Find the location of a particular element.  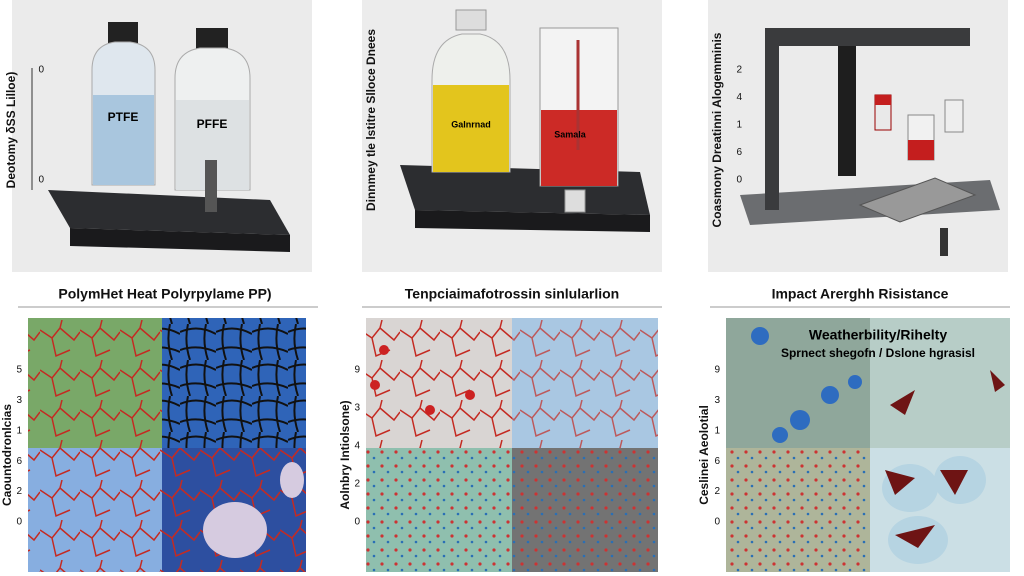

bottle-beaker-photo is located at coordinates (525, 120).